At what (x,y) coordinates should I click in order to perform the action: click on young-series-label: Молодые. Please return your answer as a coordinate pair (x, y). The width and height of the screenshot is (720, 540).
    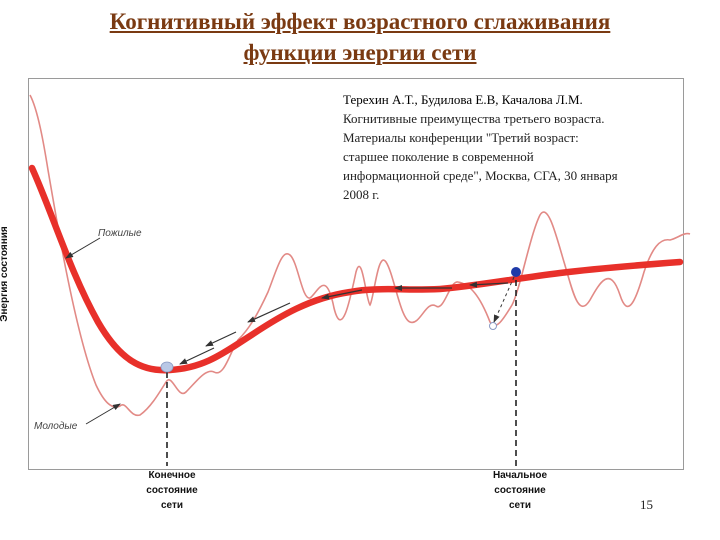
    Looking at the image, I should click on (56, 426).